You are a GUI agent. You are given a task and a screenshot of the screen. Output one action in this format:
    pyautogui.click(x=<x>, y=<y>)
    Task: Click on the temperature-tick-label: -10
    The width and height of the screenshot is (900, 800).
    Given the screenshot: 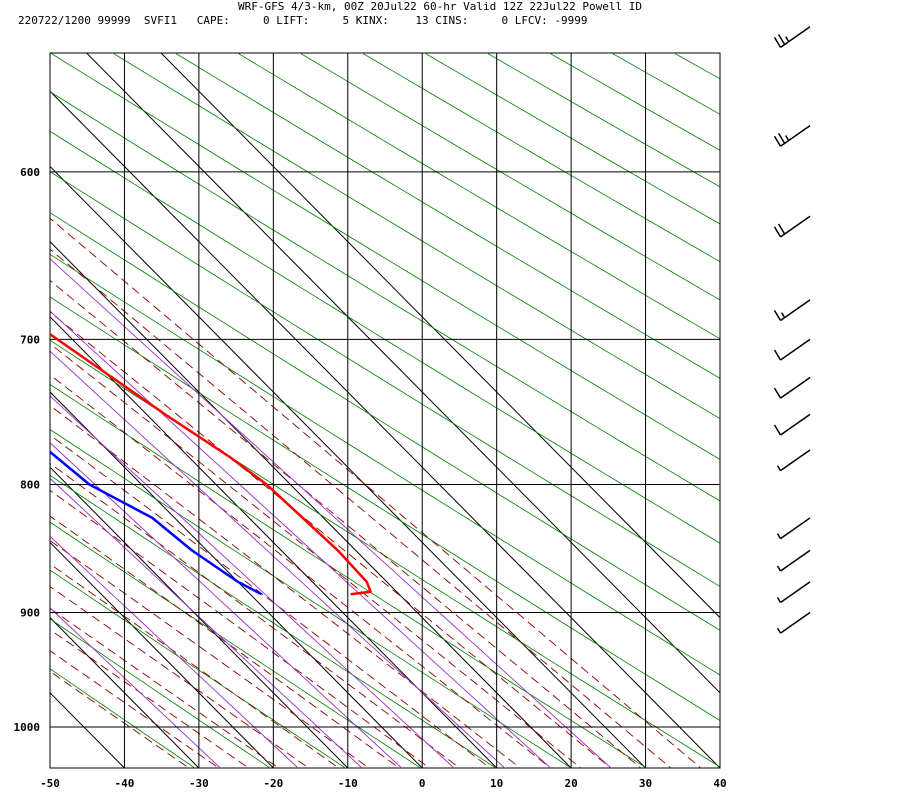 What is the action you would take?
    pyautogui.click(x=348, y=783)
    